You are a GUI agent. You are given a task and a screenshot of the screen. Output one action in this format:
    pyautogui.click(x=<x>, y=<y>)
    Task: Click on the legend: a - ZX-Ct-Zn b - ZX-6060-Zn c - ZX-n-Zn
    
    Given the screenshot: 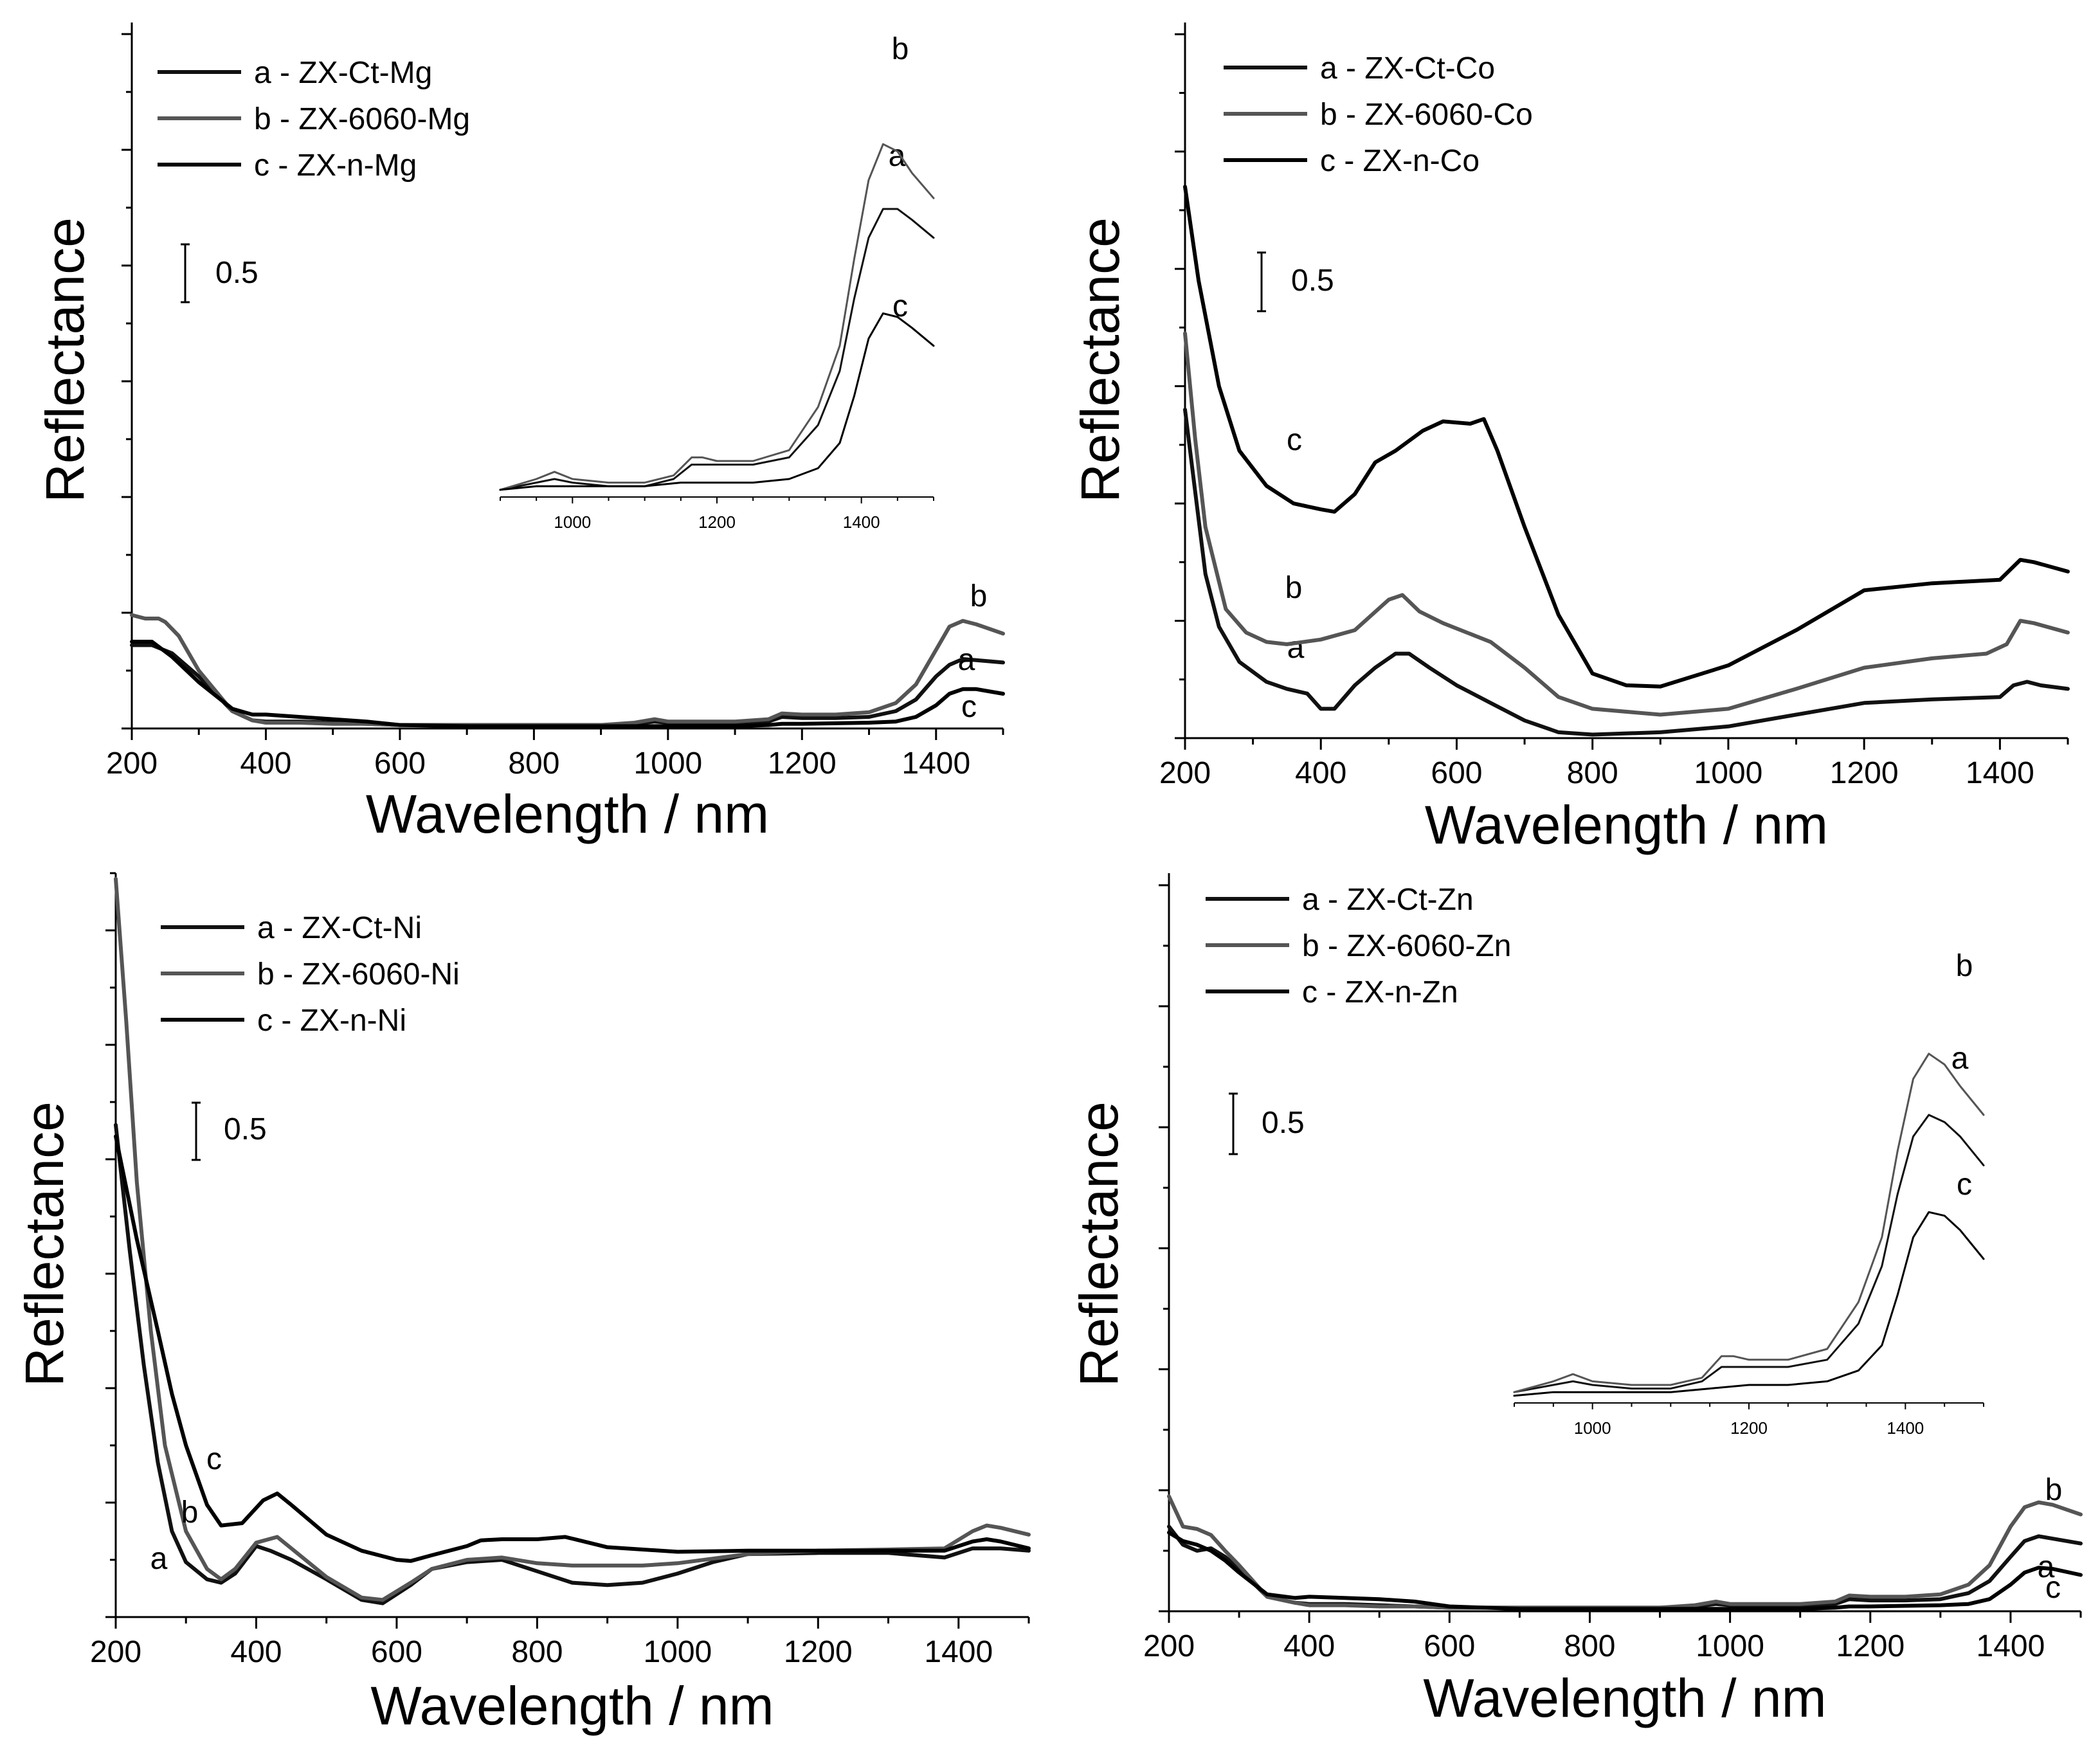 What is the action you would take?
    pyautogui.click(x=1359, y=946)
    